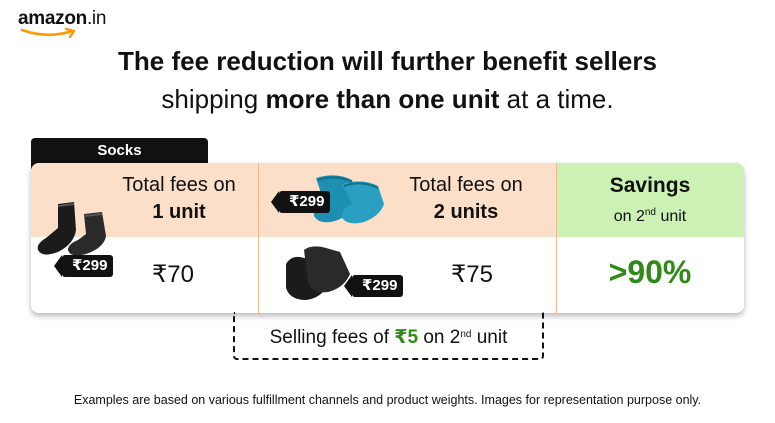  What do you see at coordinates (472, 274) in the screenshot?
I see `two-unit-fee-value: ₹75` at bounding box center [472, 274].